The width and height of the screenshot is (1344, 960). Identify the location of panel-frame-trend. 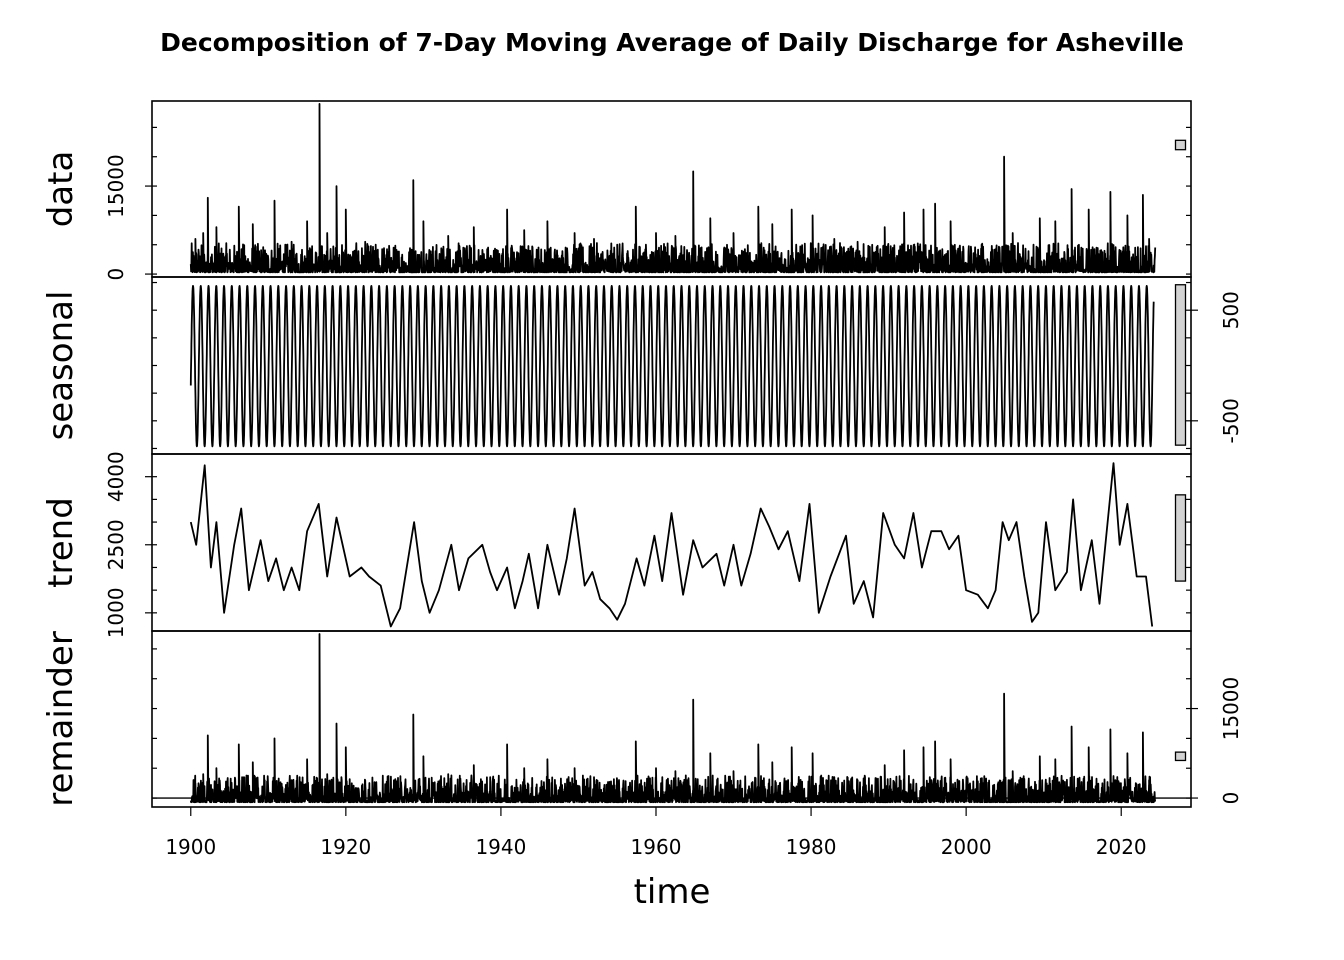
(671, 542).